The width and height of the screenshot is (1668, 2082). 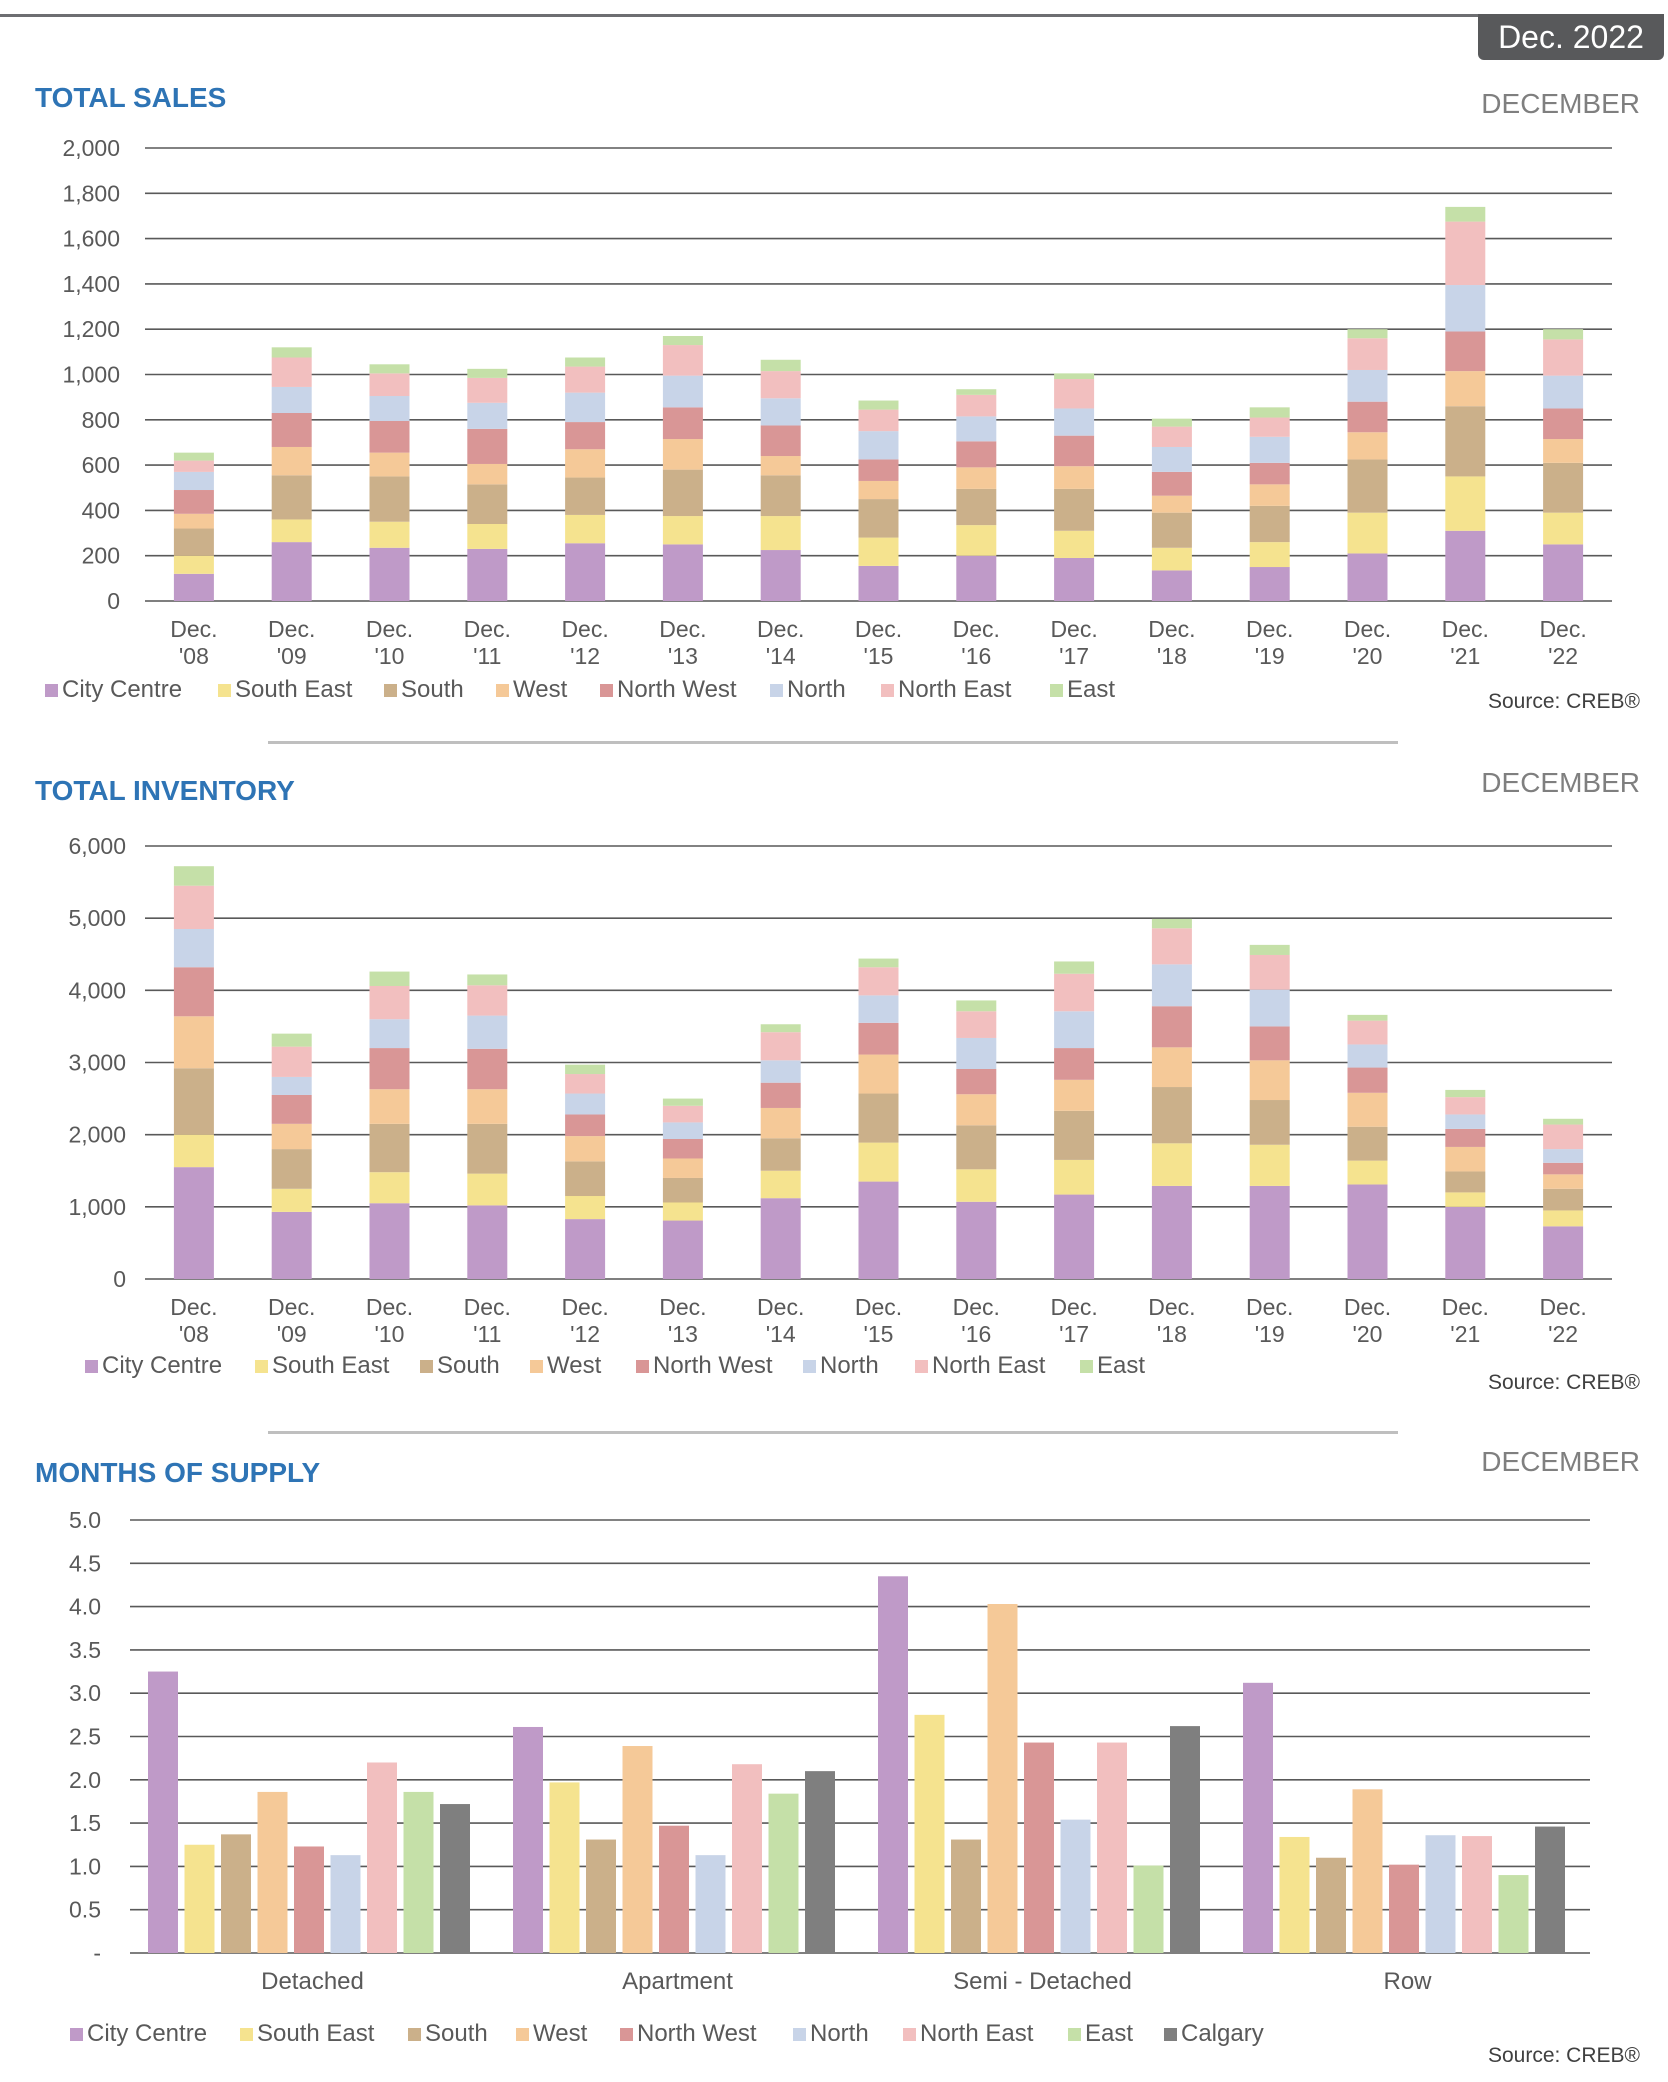 What do you see at coordinates (1368, 656) in the screenshot?
I see `x-tick-label: '20` at bounding box center [1368, 656].